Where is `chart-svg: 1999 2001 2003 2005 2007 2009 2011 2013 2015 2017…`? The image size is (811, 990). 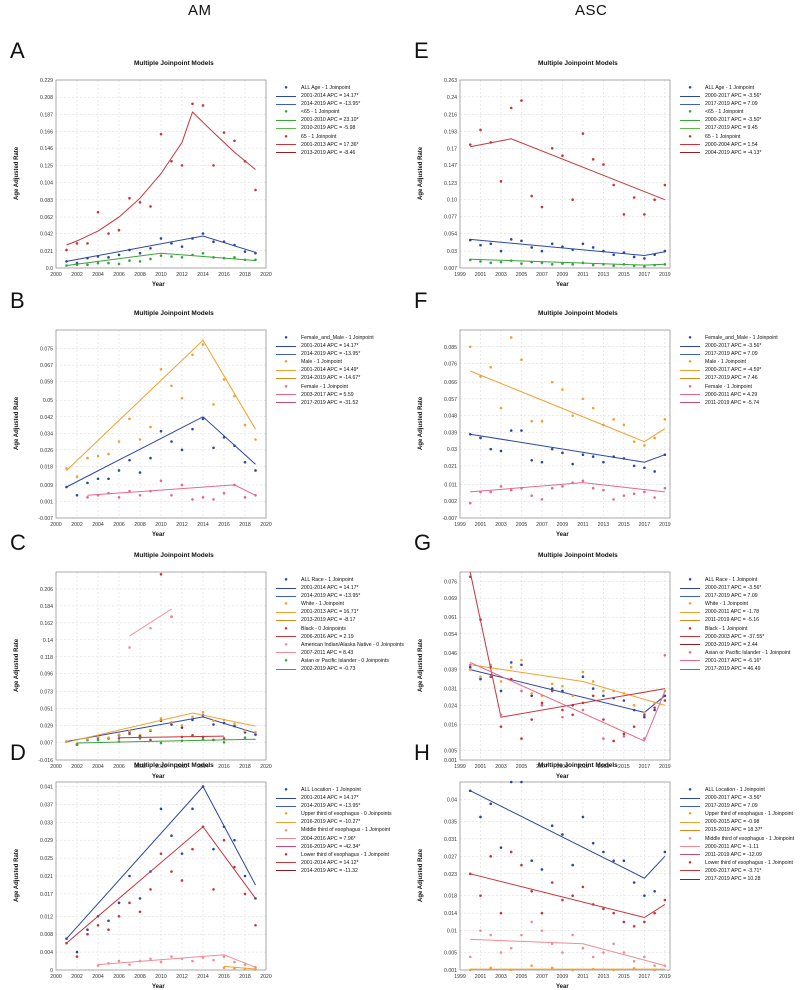 chart-svg: 1999 2001 2003 2005 2007 2009 2011 2013 2015 2017… is located at coordinates (557, 670).